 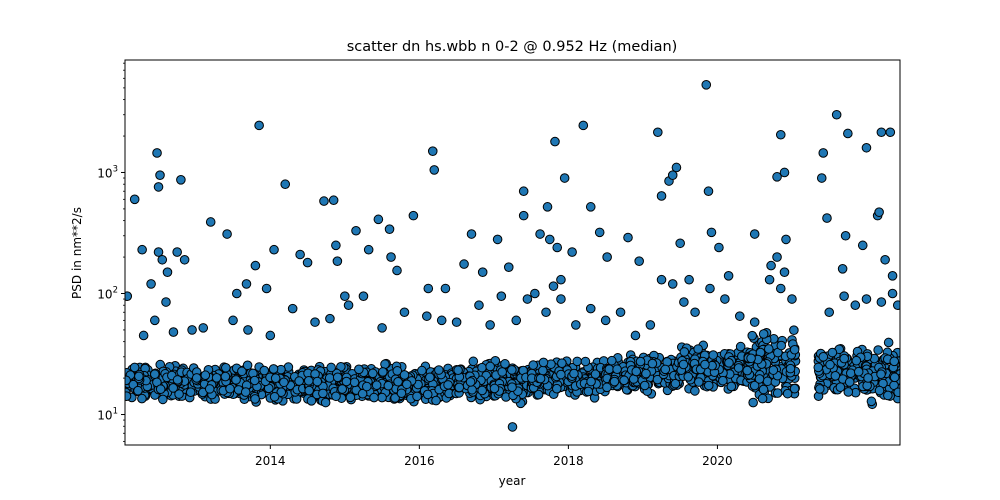 I want to click on dense-band-points, so click(x=512, y=367).